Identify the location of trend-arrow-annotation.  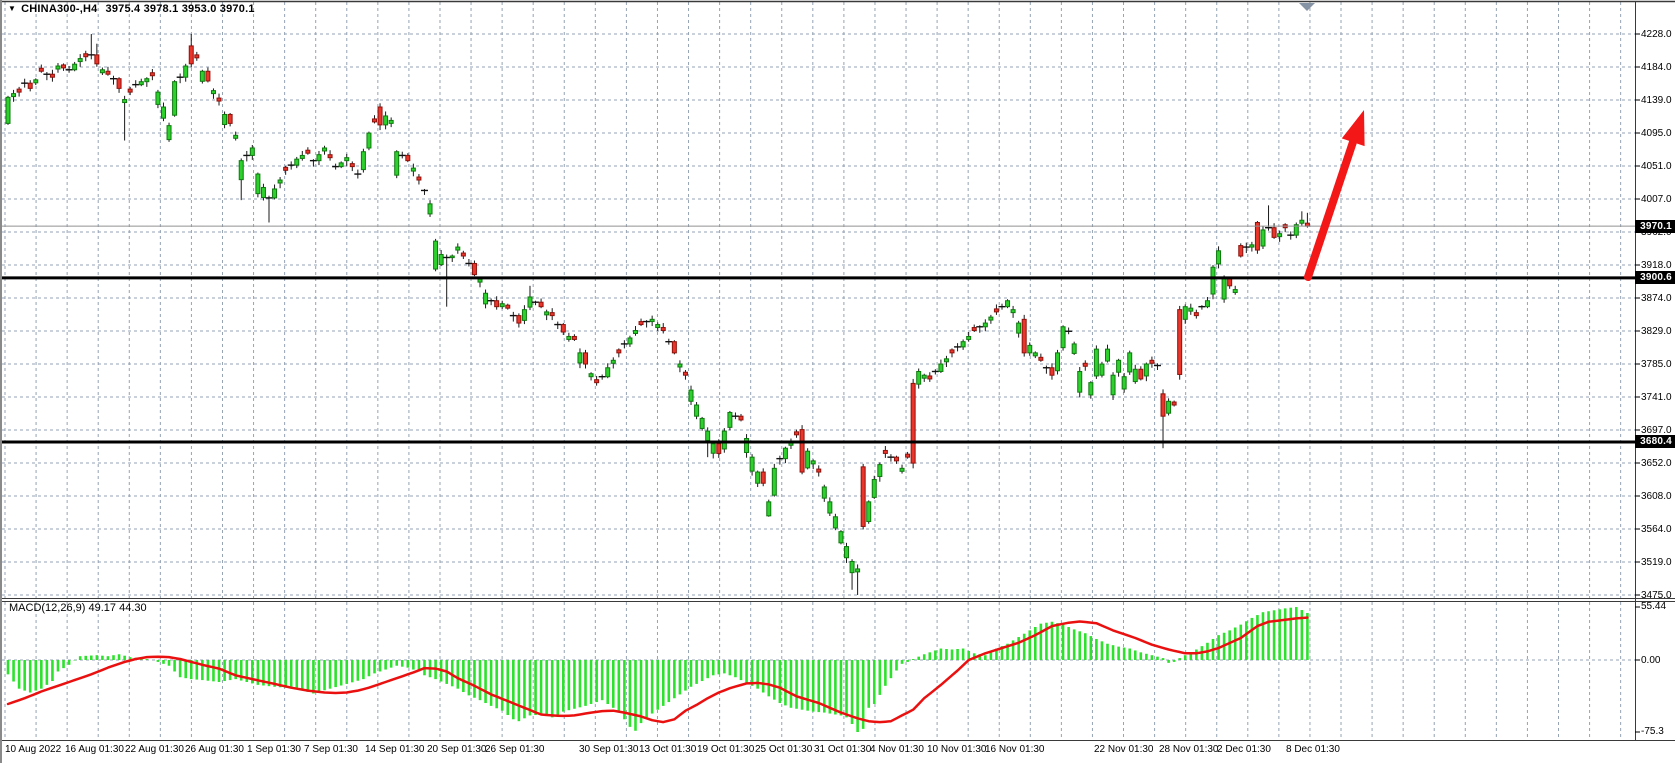
(1334, 195).